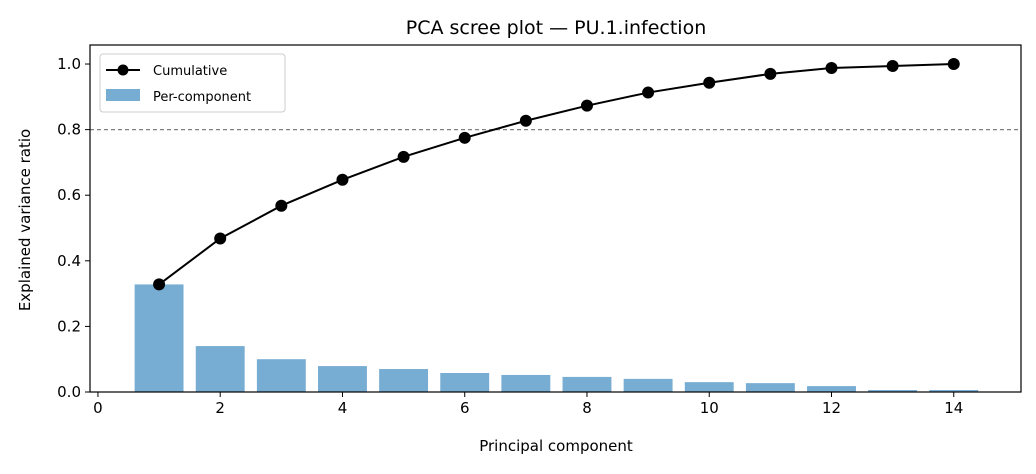 This screenshot has height=474, width=1036. I want to click on x-tick-label: 10, so click(709, 408).